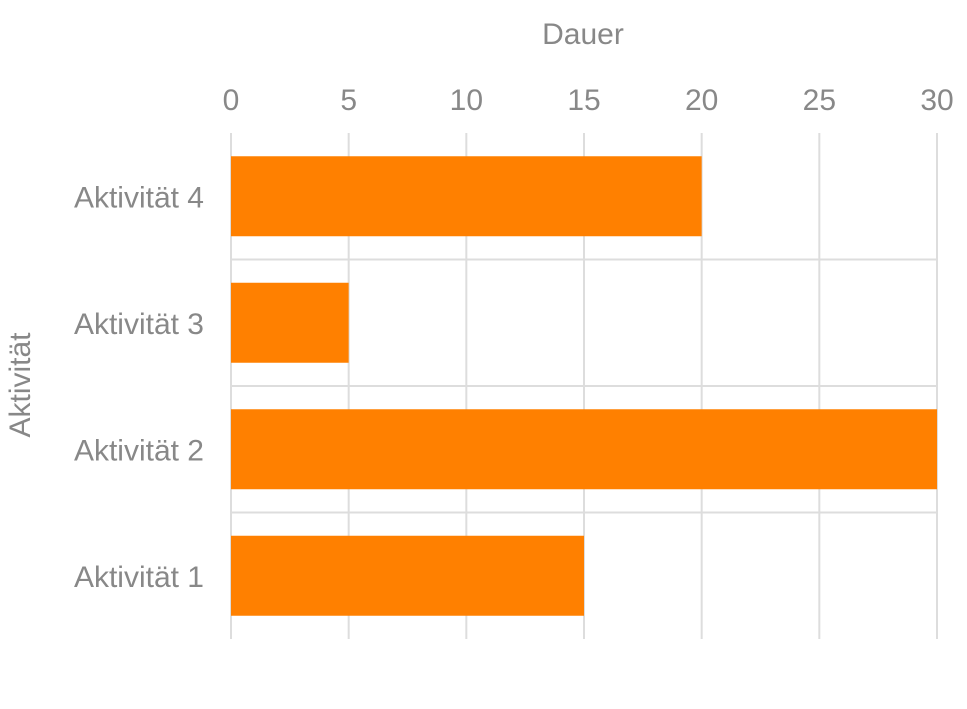  I want to click on x-tick-labels: 0 5 10 15 20 25 30, so click(588, 100).